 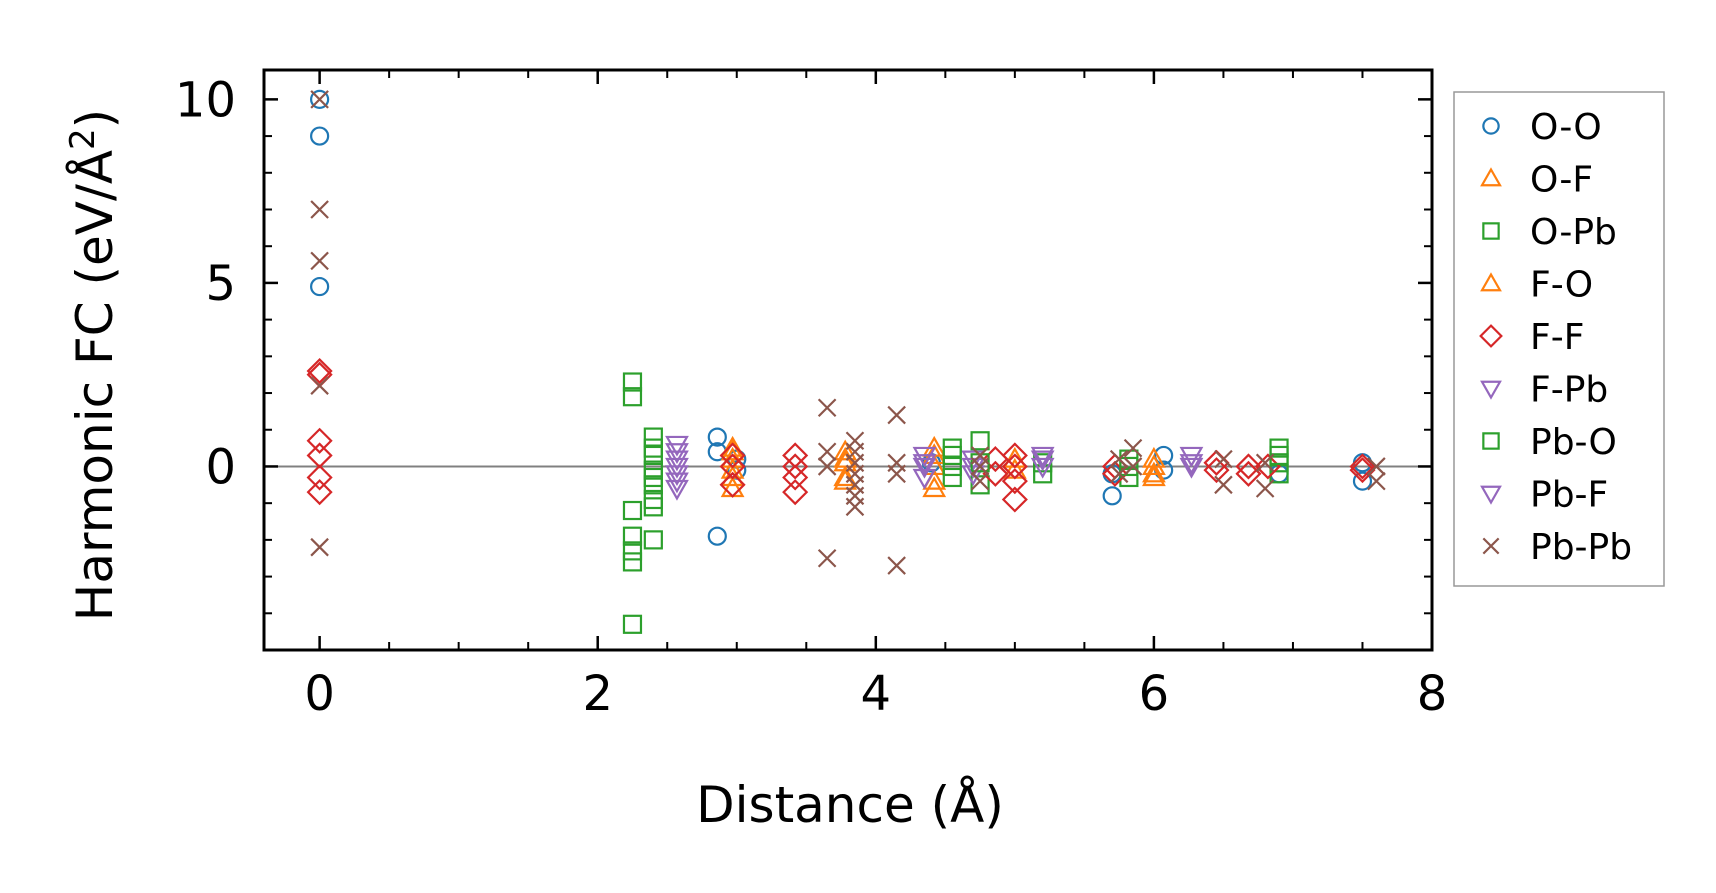 I want to click on legend-marker-o-o, so click(x=1491, y=126).